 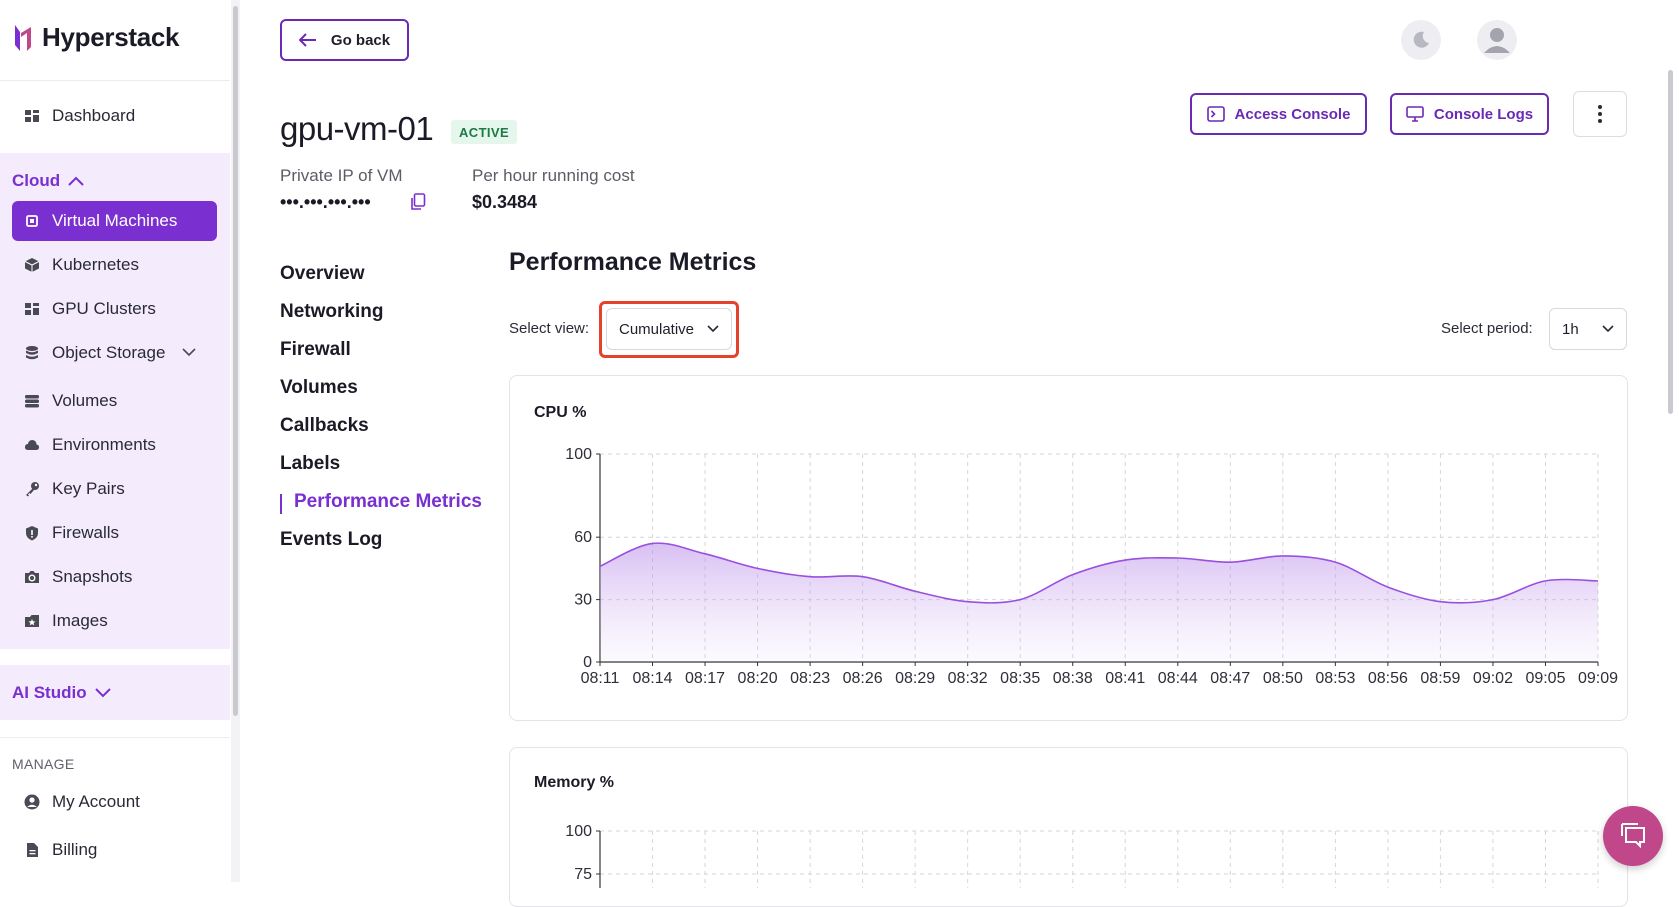 I want to click on subnav-events-log: Events Log, so click(x=331, y=539).